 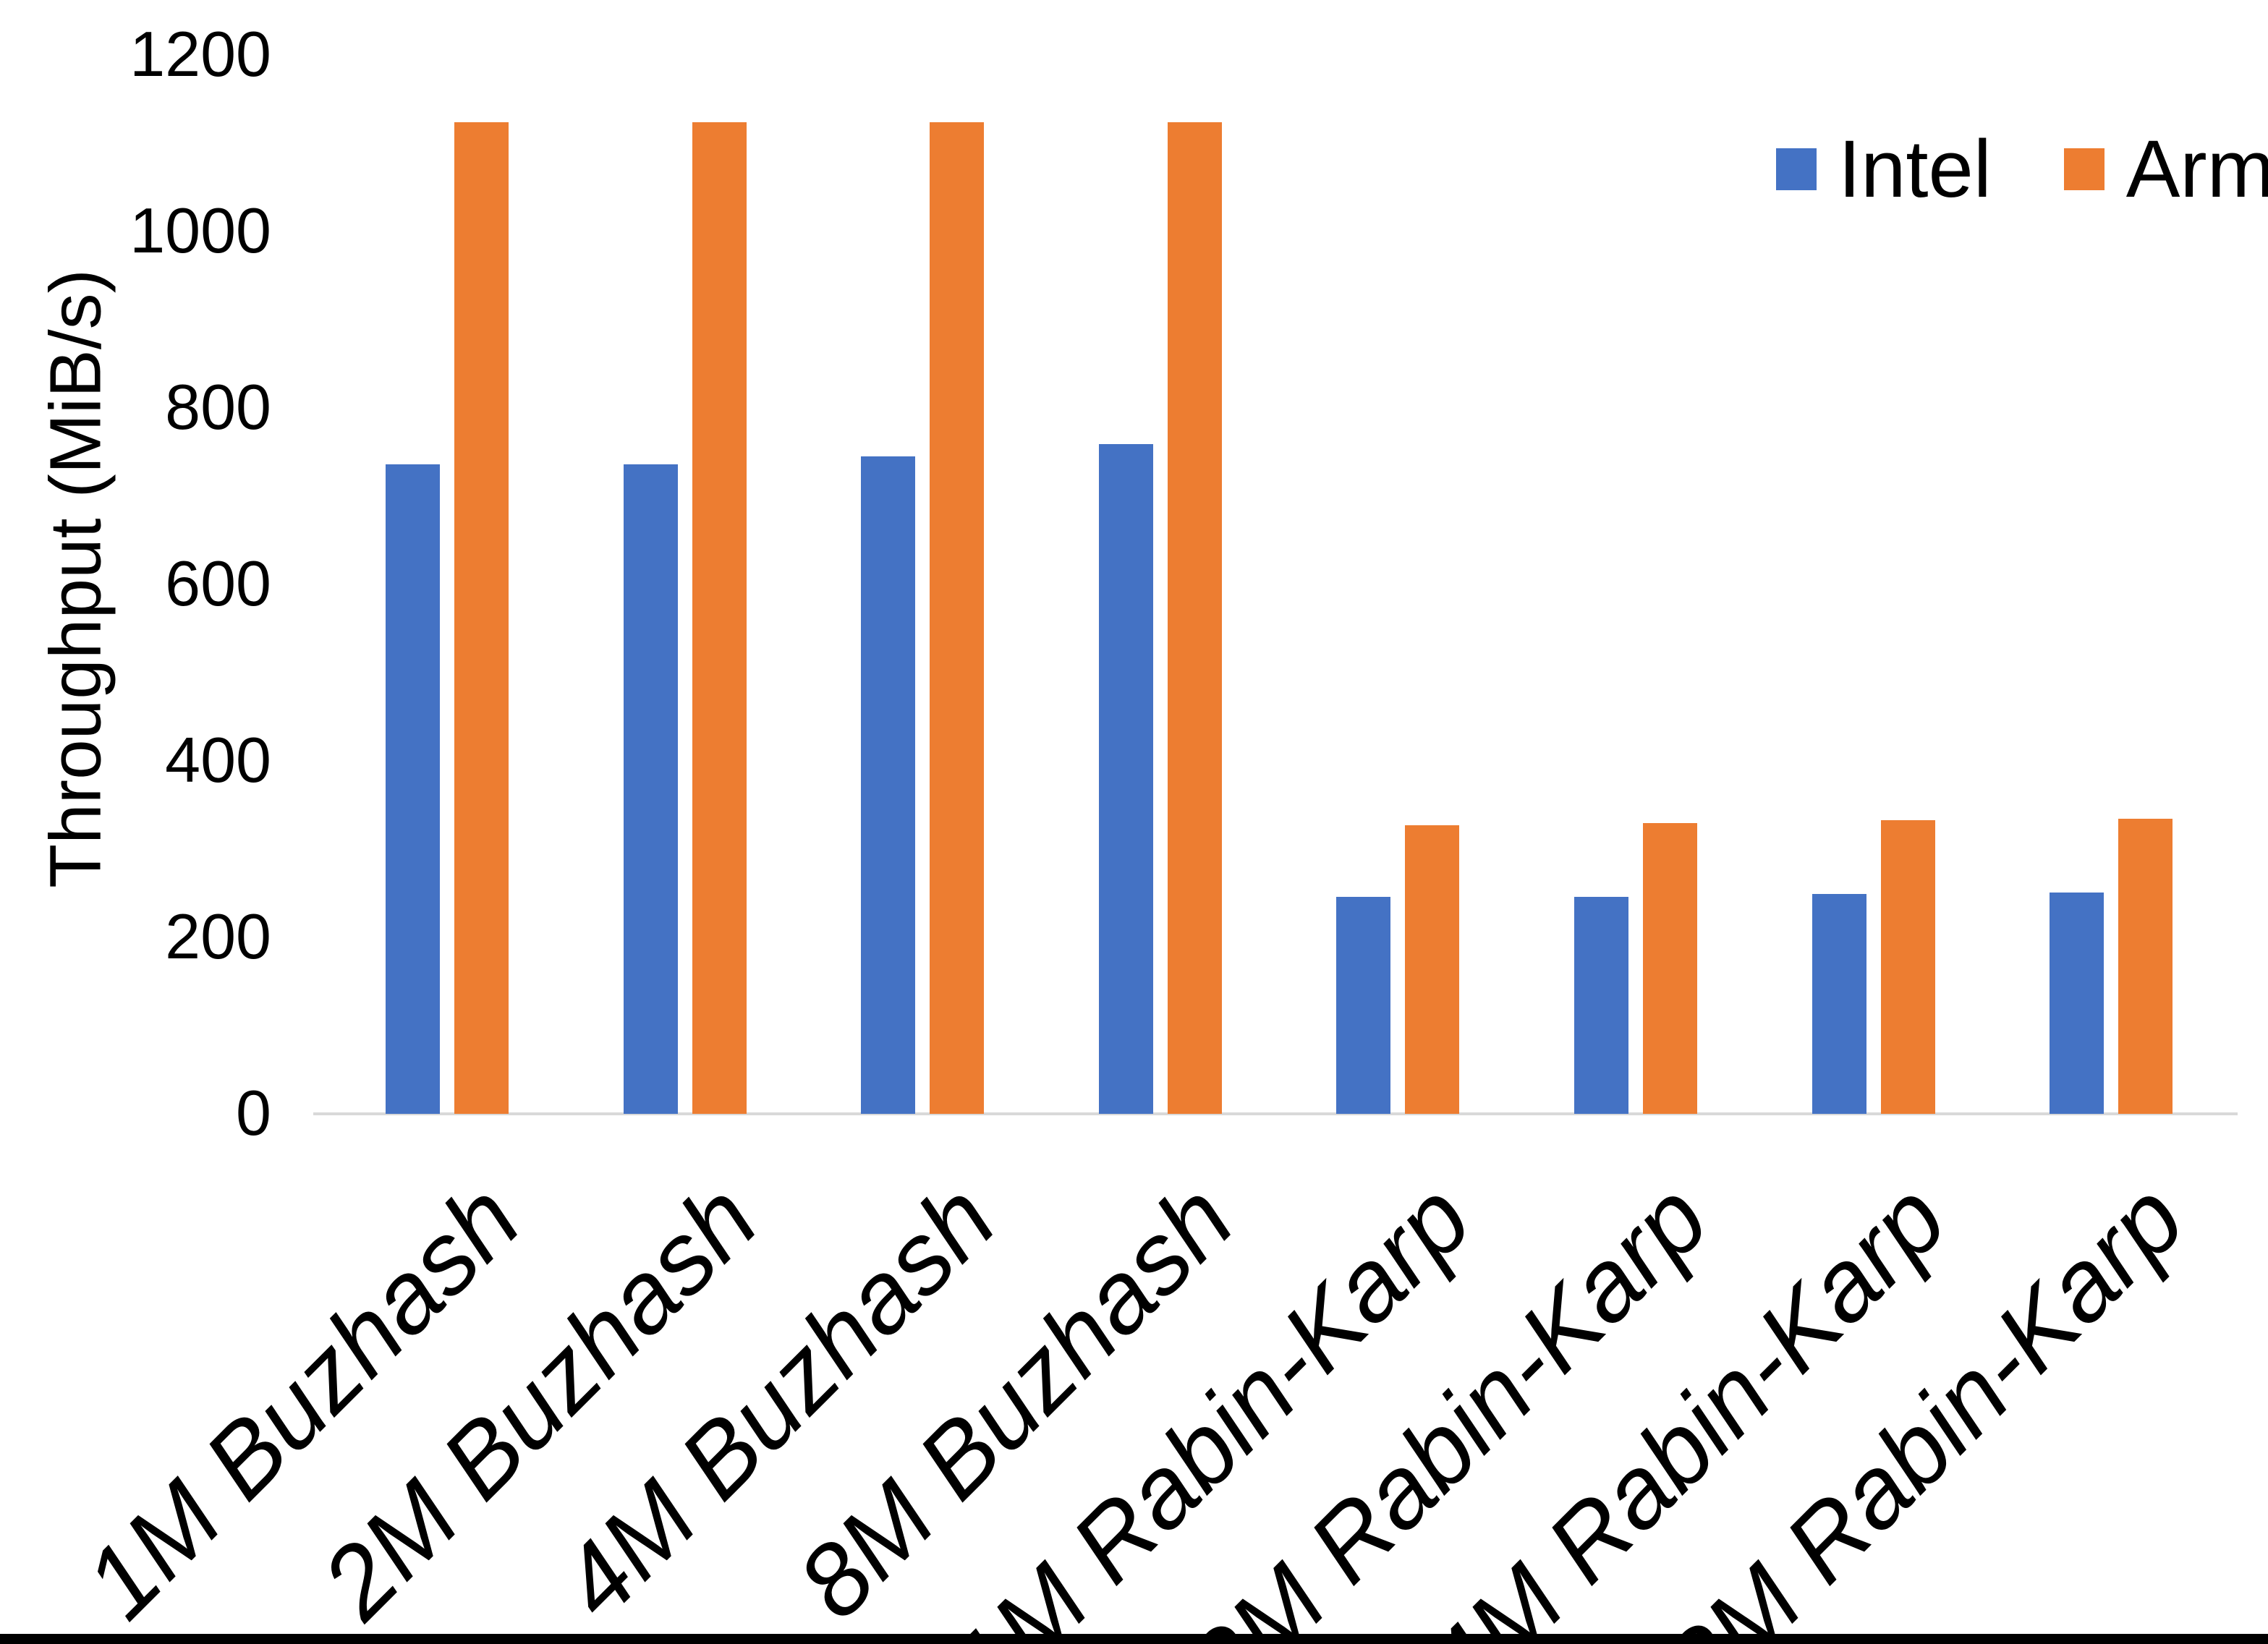 What do you see at coordinates (413, 789) in the screenshot?
I see `bar-intel-1m-buzhash` at bounding box center [413, 789].